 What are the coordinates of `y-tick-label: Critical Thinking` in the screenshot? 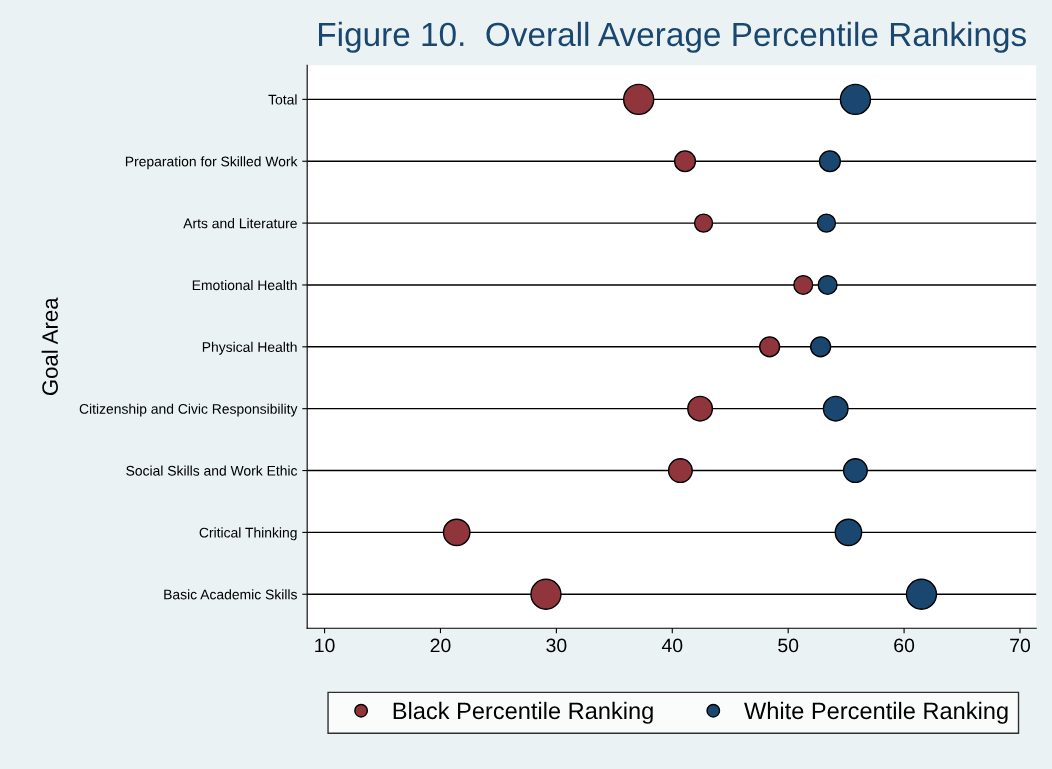 It's located at (248, 534).